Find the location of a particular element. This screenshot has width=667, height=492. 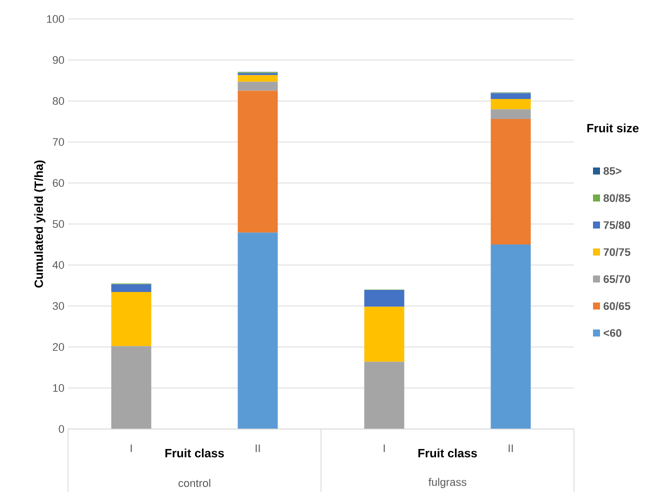

y-tick-label: 30 is located at coordinates (58, 306).